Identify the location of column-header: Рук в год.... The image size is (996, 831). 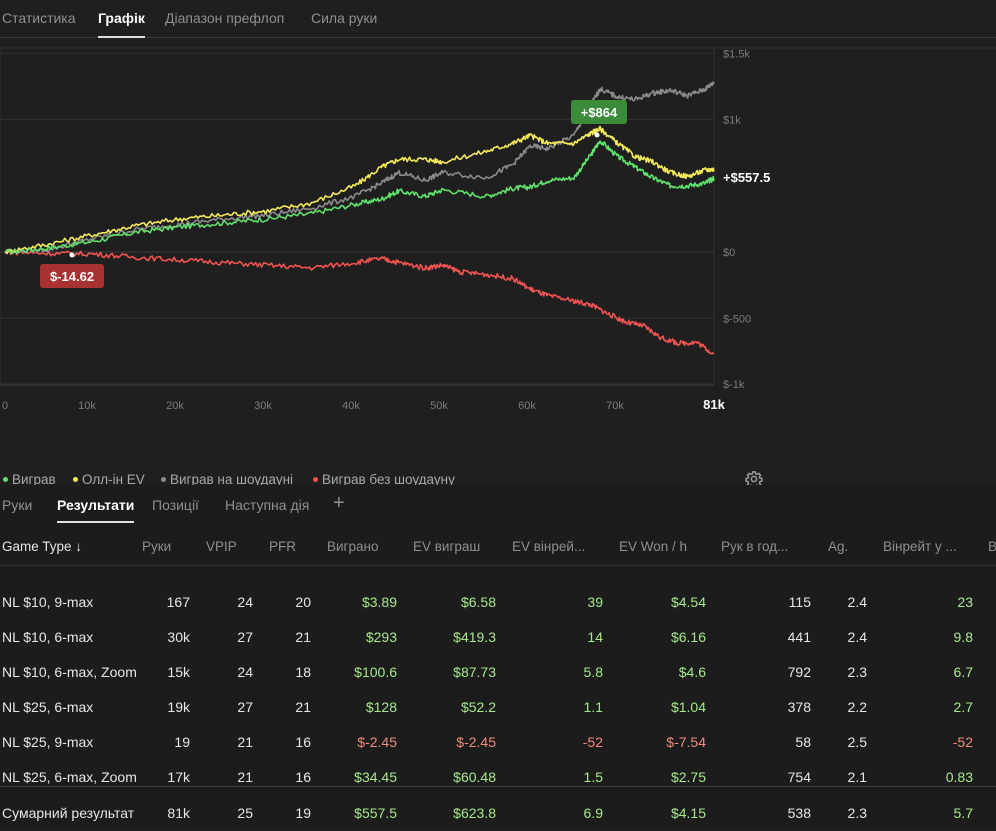
(755, 546).